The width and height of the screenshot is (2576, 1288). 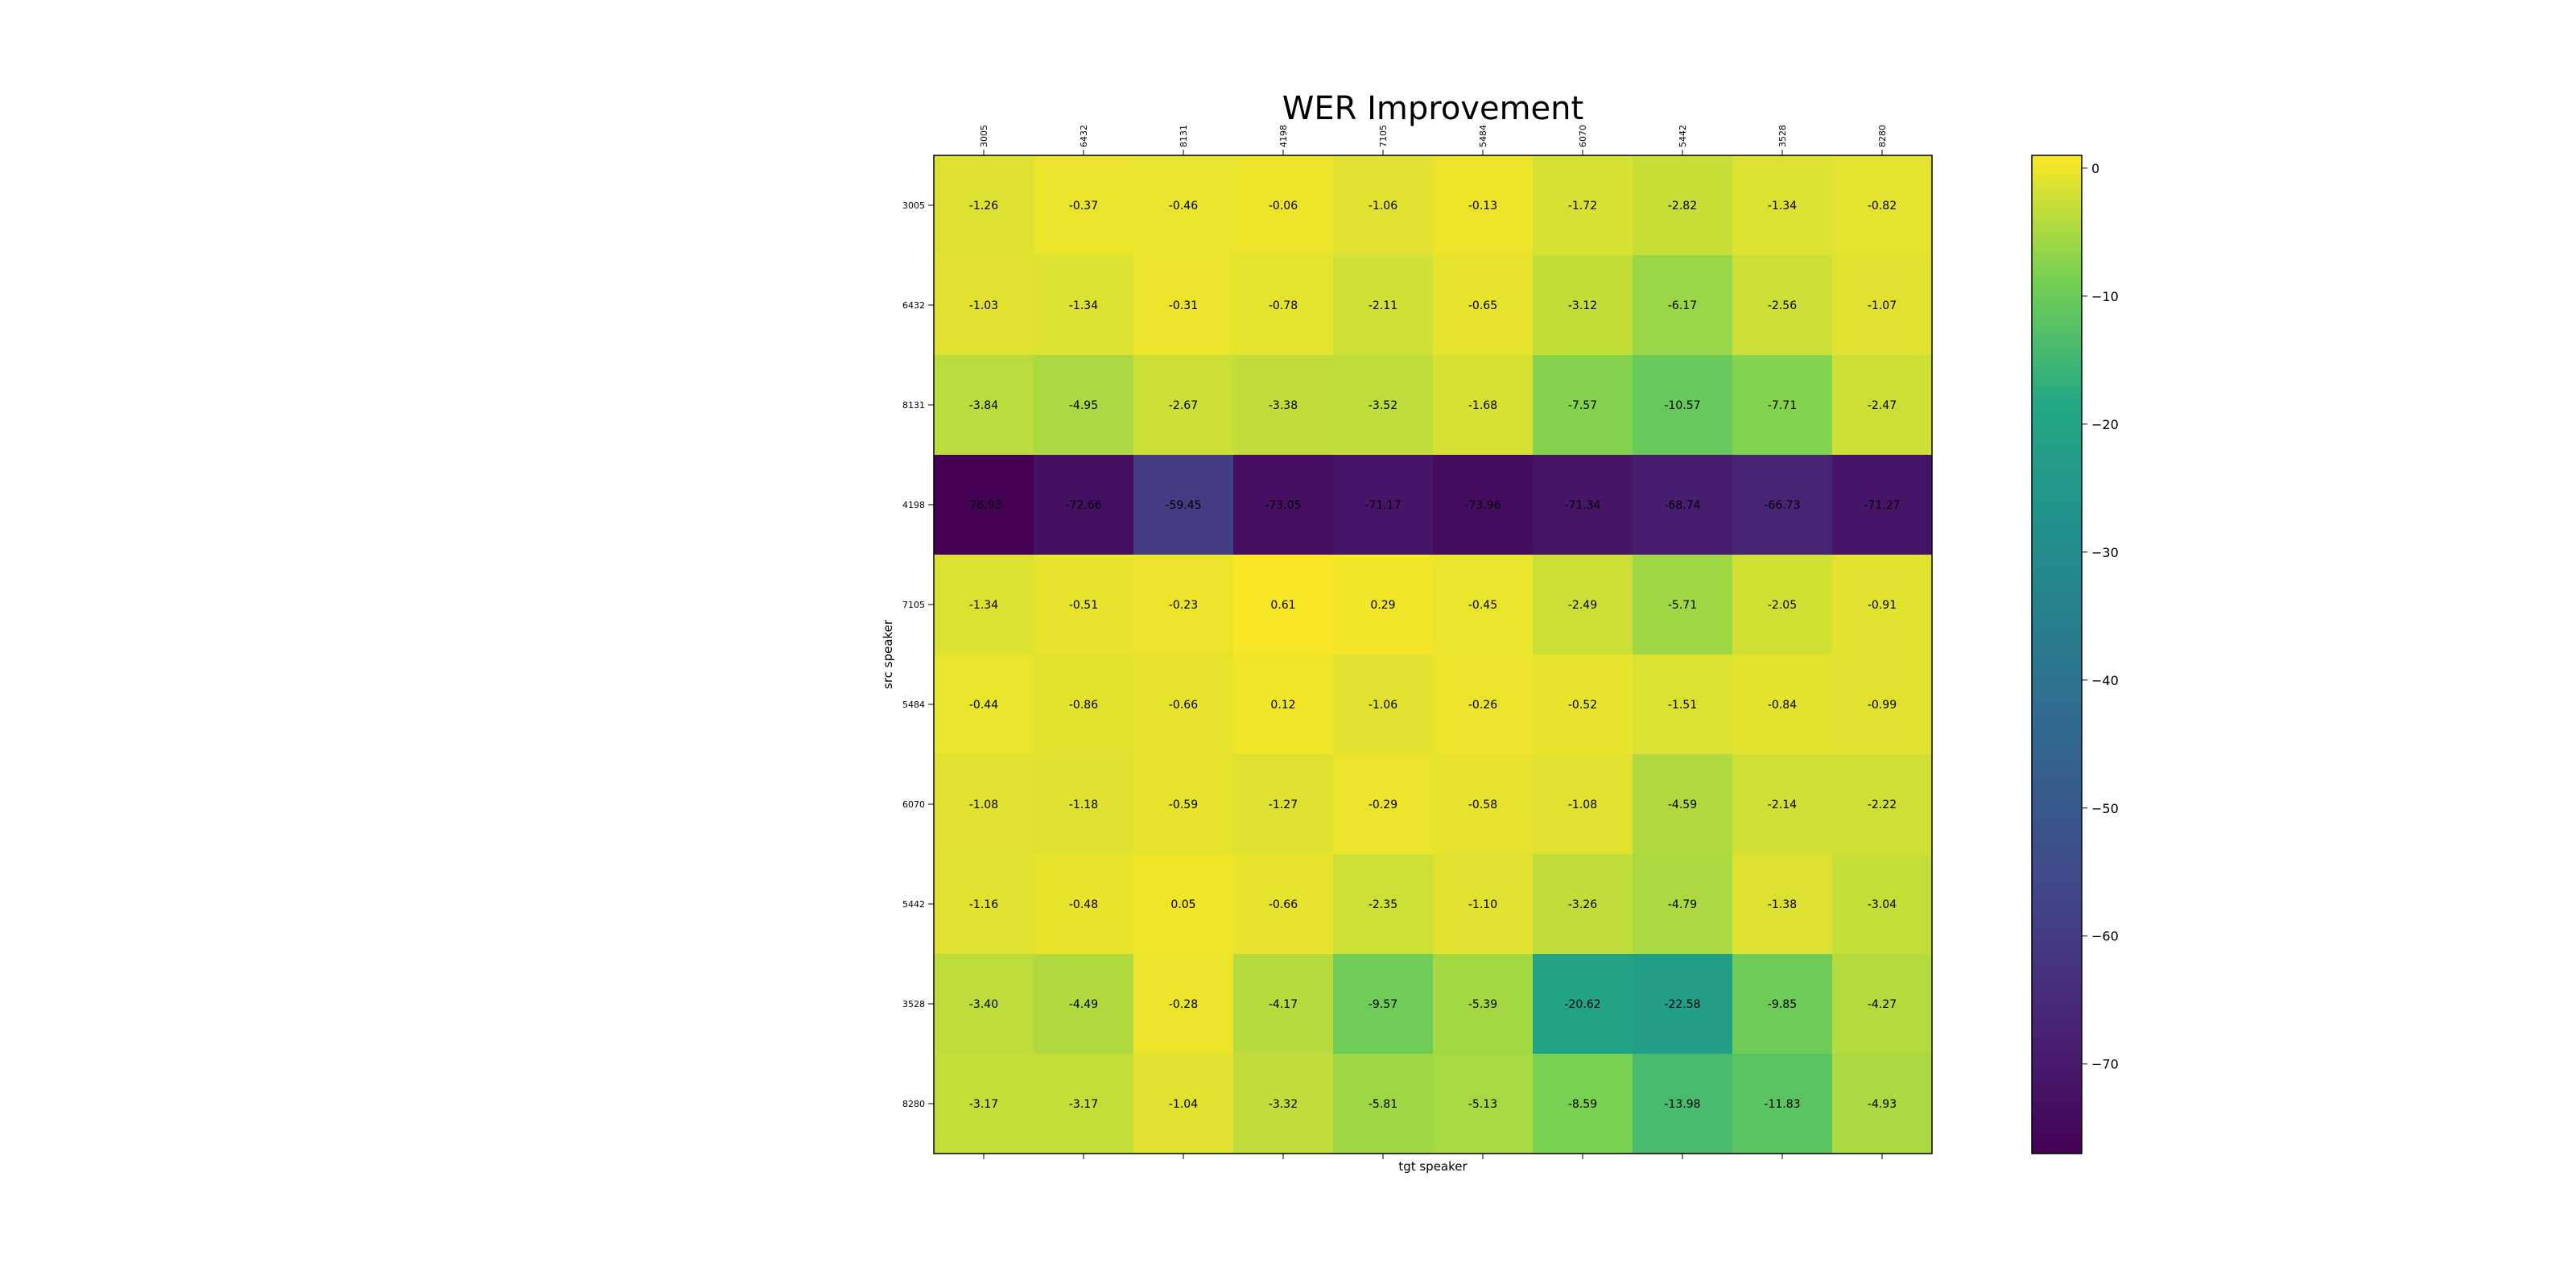 I want to click on x-tick-label: 8131, so click(x=1184, y=136).